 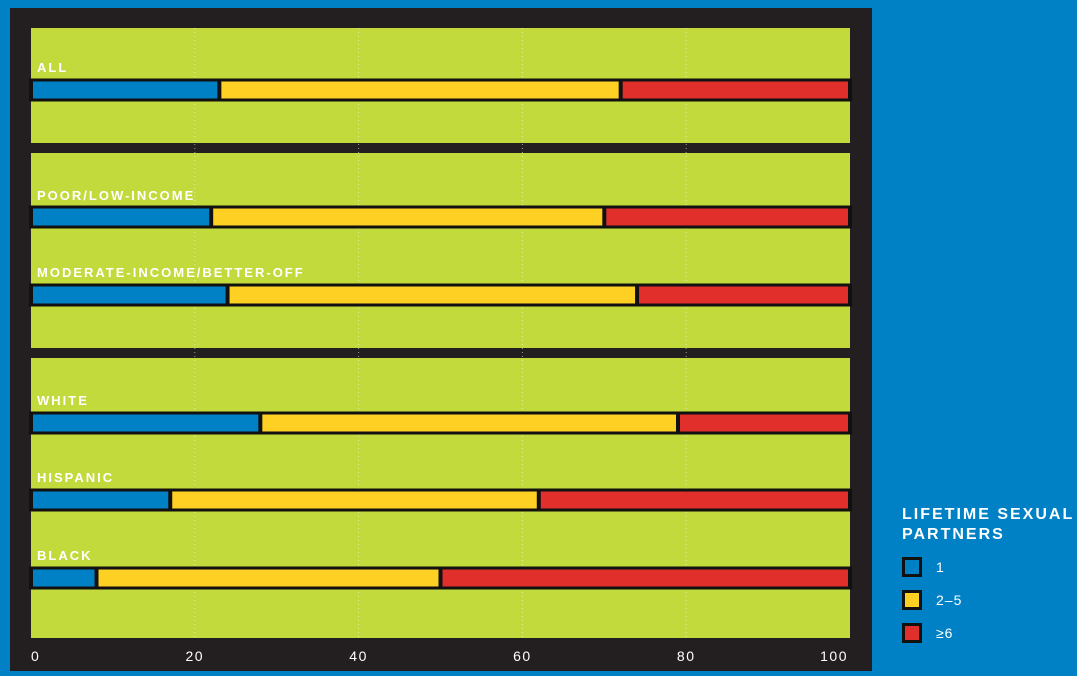 I want to click on category-label: WHITE, so click(x=63, y=400).